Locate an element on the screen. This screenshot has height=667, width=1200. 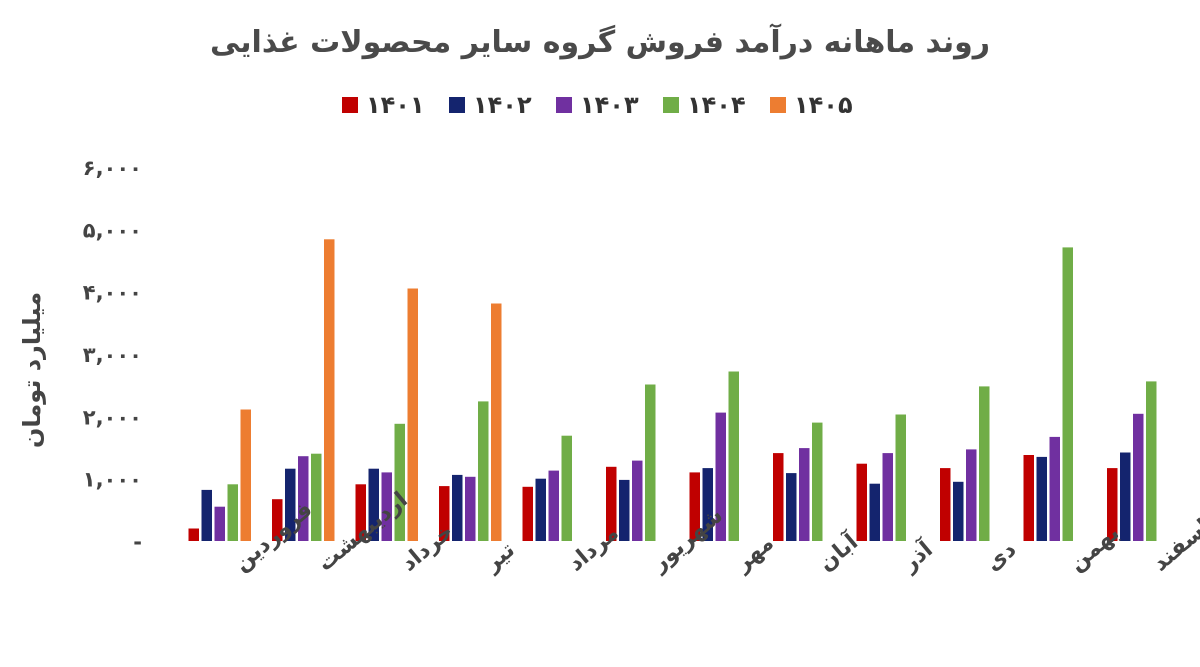
x-tick-label: دی is located at coordinates (1001, 556).